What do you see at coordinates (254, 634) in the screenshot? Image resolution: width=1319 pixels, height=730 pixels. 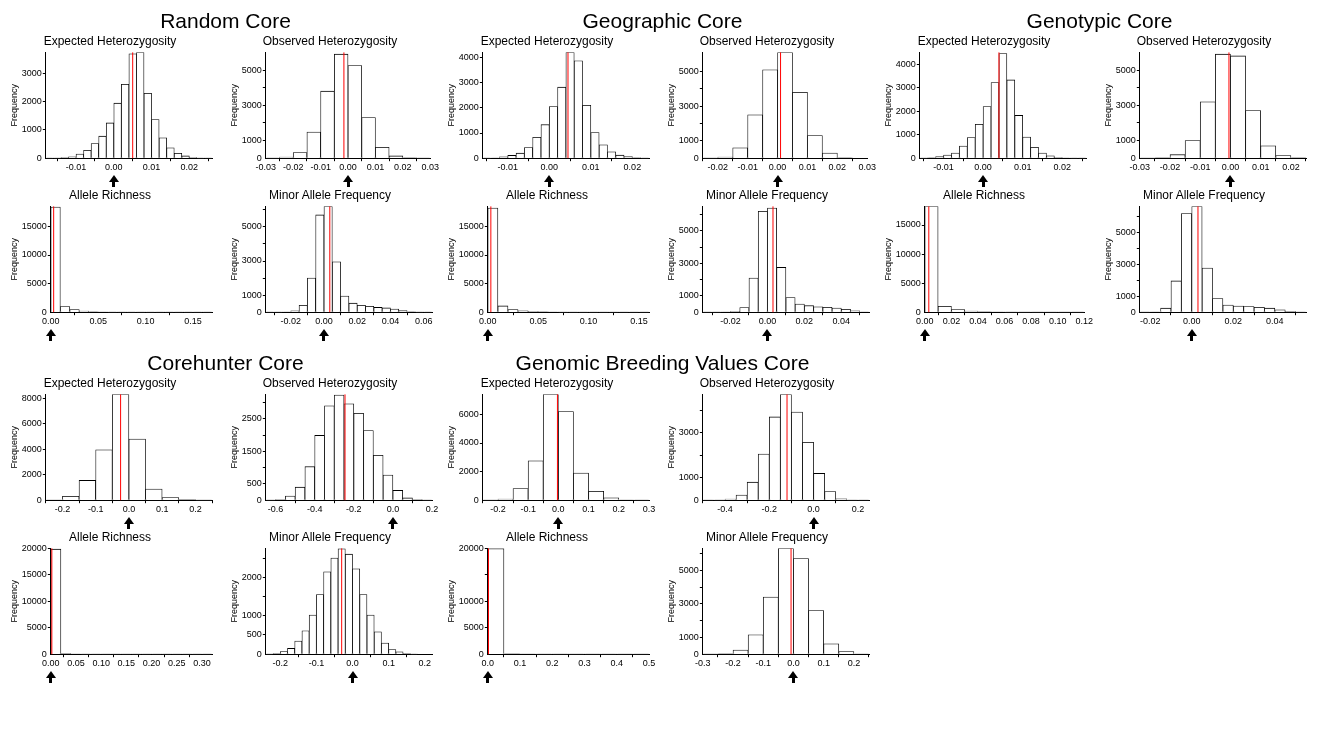 I see `y-tick-label: 500` at bounding box center [254, 634].